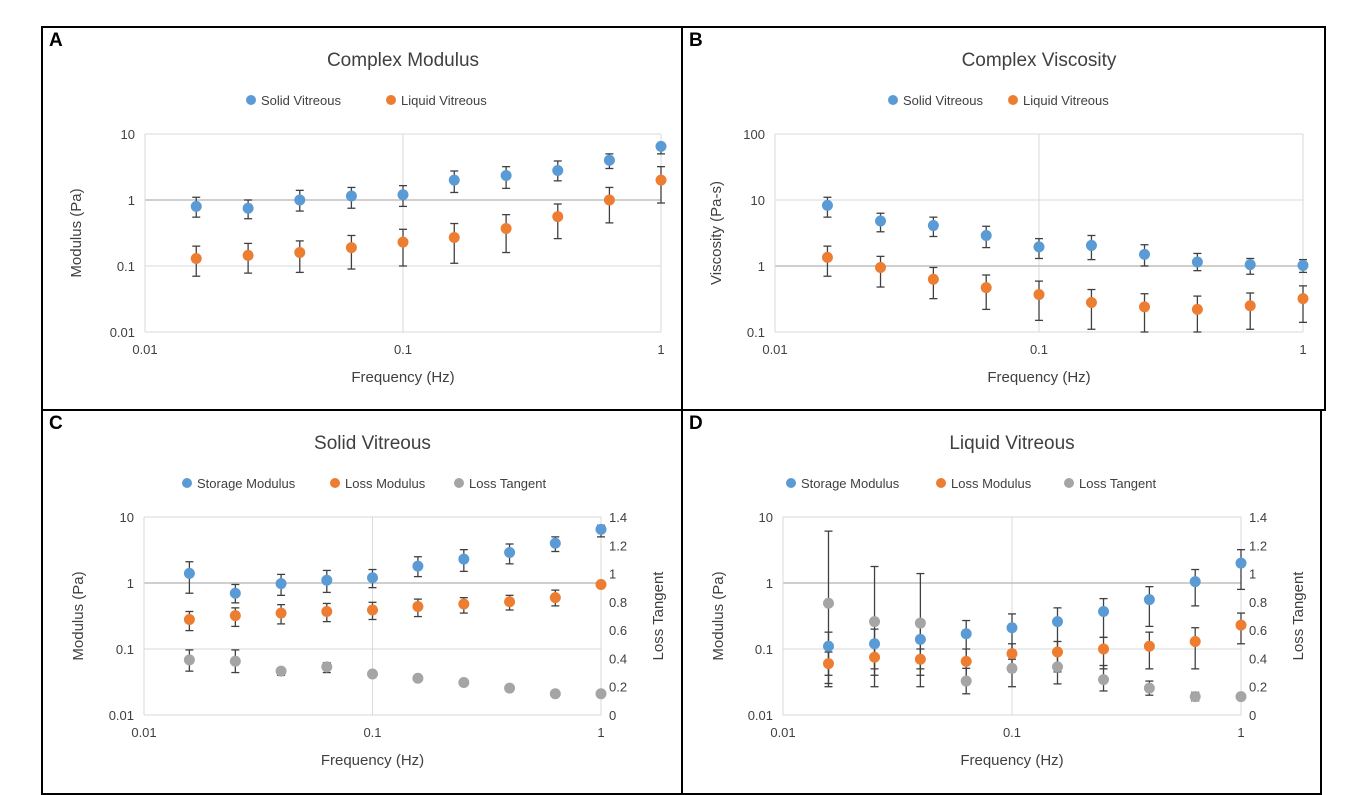  Describe the element at coordinates (696, 40) in the screenshot. I see `panel-letter-b: B` at that location.